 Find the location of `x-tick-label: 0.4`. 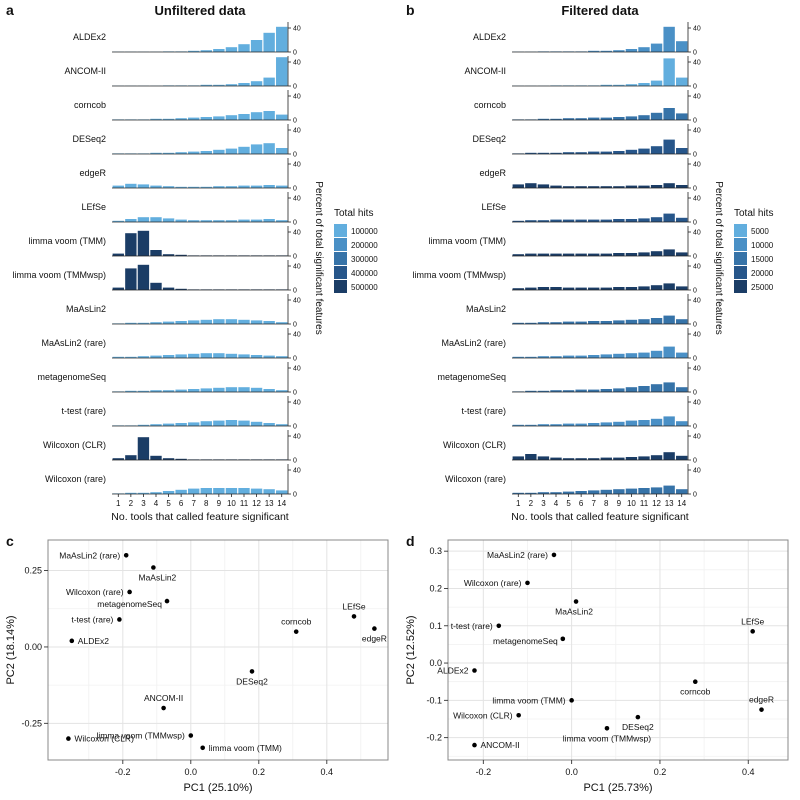

x-tick-label: 0.4 is located at coordinates (748, 772).